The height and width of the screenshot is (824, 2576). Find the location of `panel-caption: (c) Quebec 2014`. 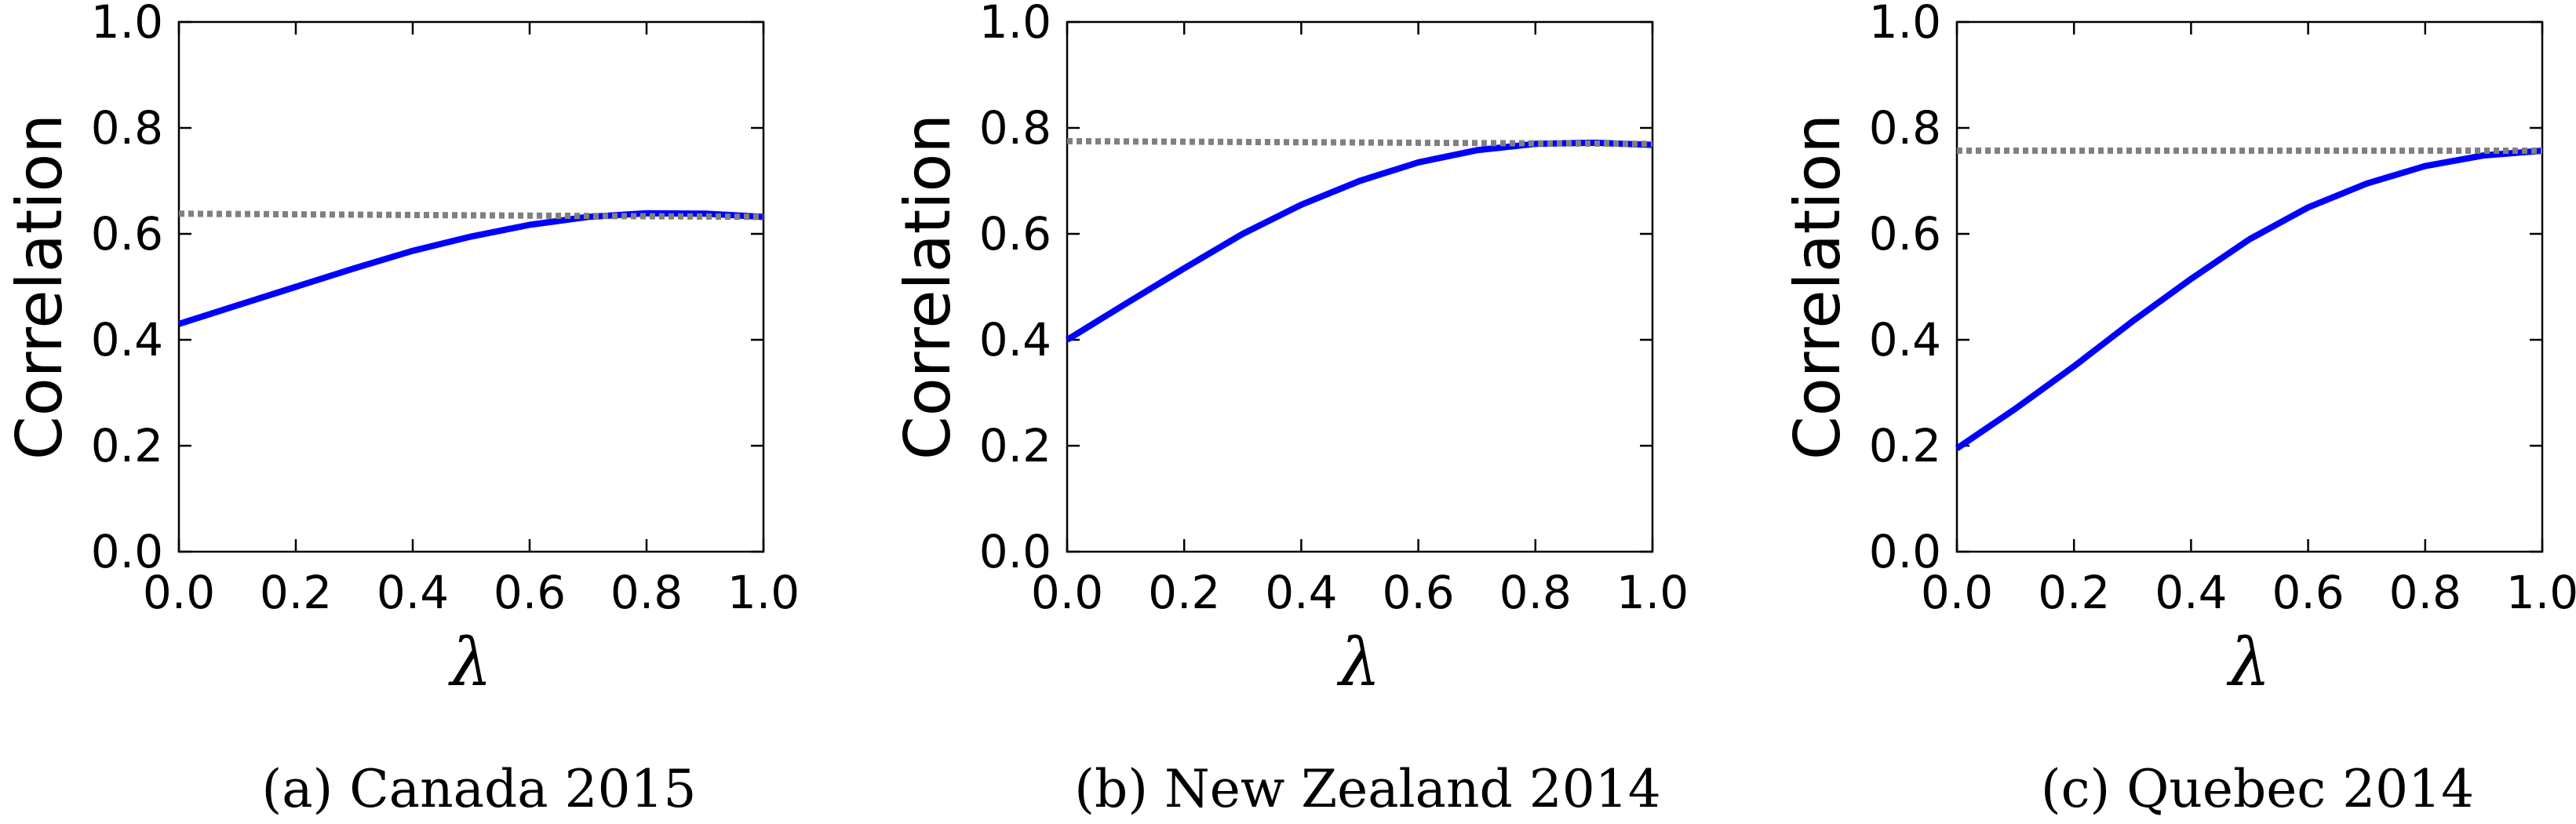

panel-caption: (c) Quebec 2014 is located at coordinates (2257, 789).